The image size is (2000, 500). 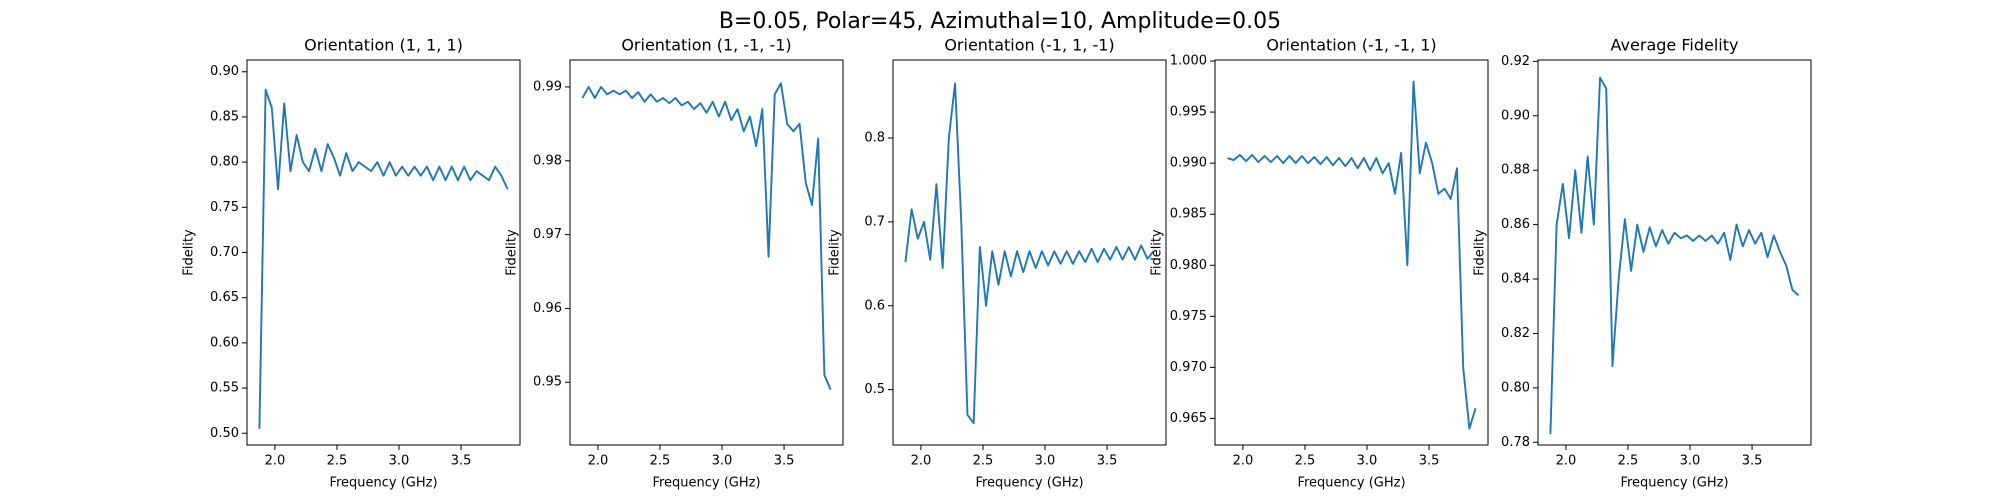 What do you see at coordinates (547, 308) in the screenshot?
I see `y-tick-label: 0.96` at bounding box center [547, 308].